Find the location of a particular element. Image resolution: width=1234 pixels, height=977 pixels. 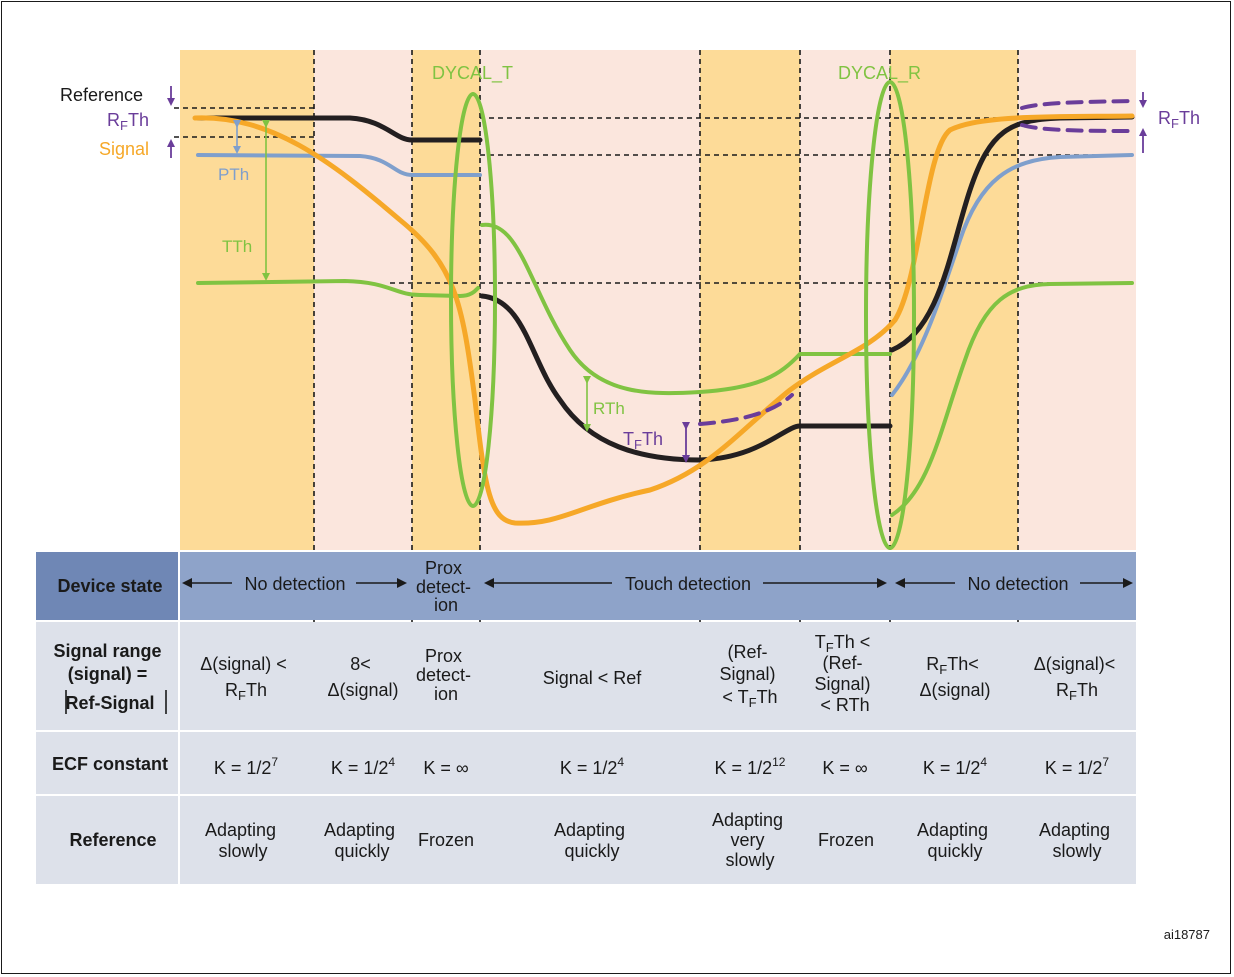

reference-row is located at coordinates (586, 840).